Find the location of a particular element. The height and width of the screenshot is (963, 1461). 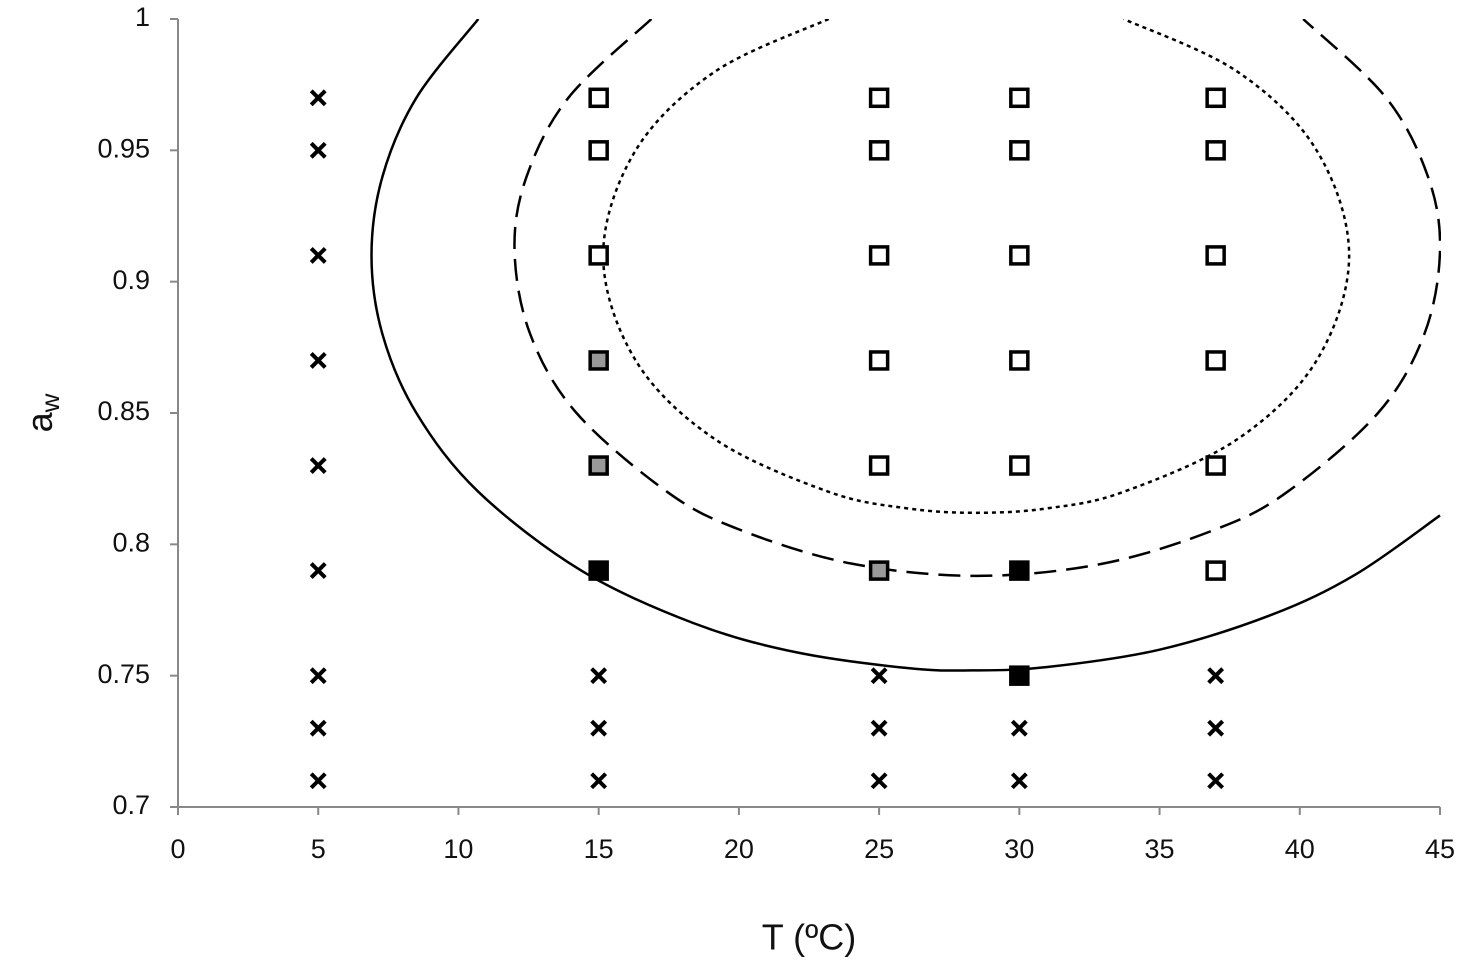

y-tick-label: 1 is located at coordinates (142, 17).